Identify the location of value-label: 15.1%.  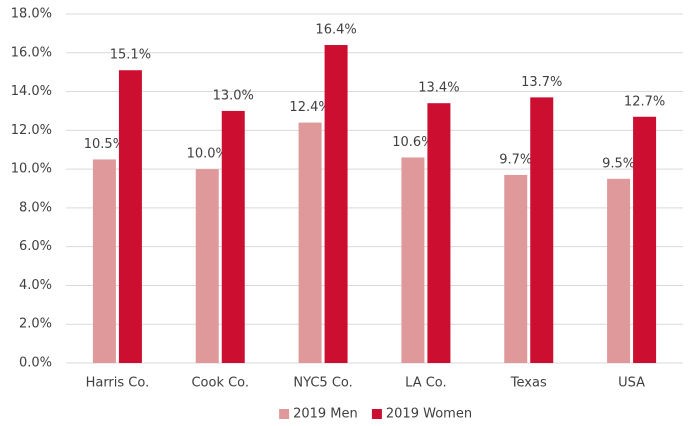
(130, 55).